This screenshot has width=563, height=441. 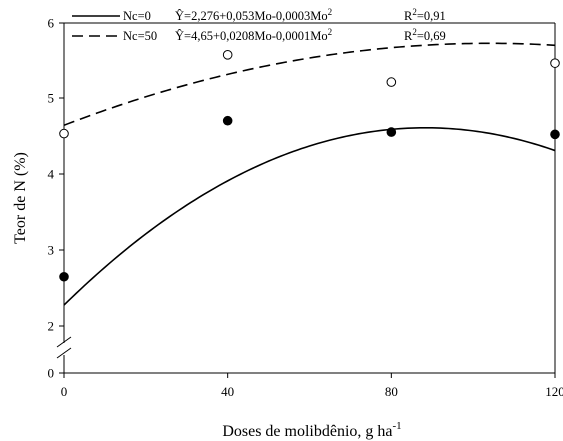 What do you see at coordinates (51, 98) in the screenshot?
I see `y-tick-label: 5` at bounding box center [51, 98].